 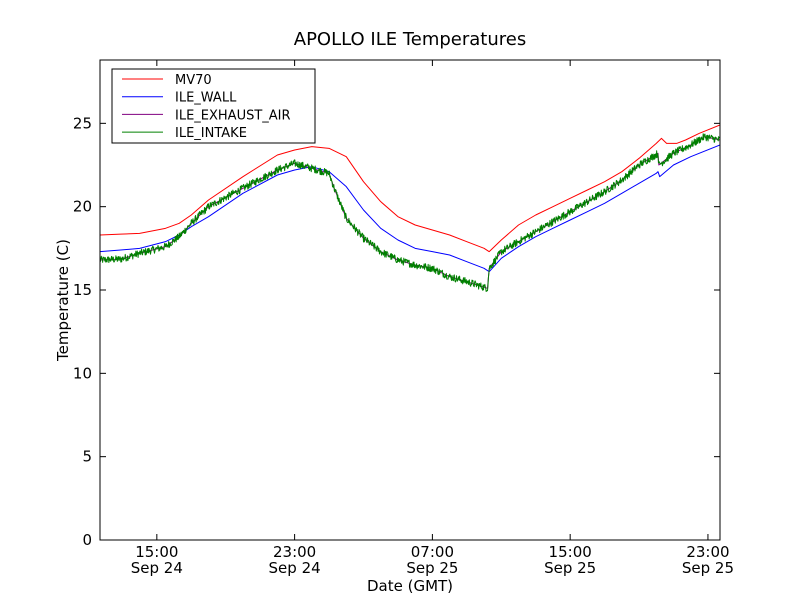 I want to click on legend: MV70 ILE_WALL ILE_EXHAUST_AIR ILE_INTAKE, so click(x=213, y=106).